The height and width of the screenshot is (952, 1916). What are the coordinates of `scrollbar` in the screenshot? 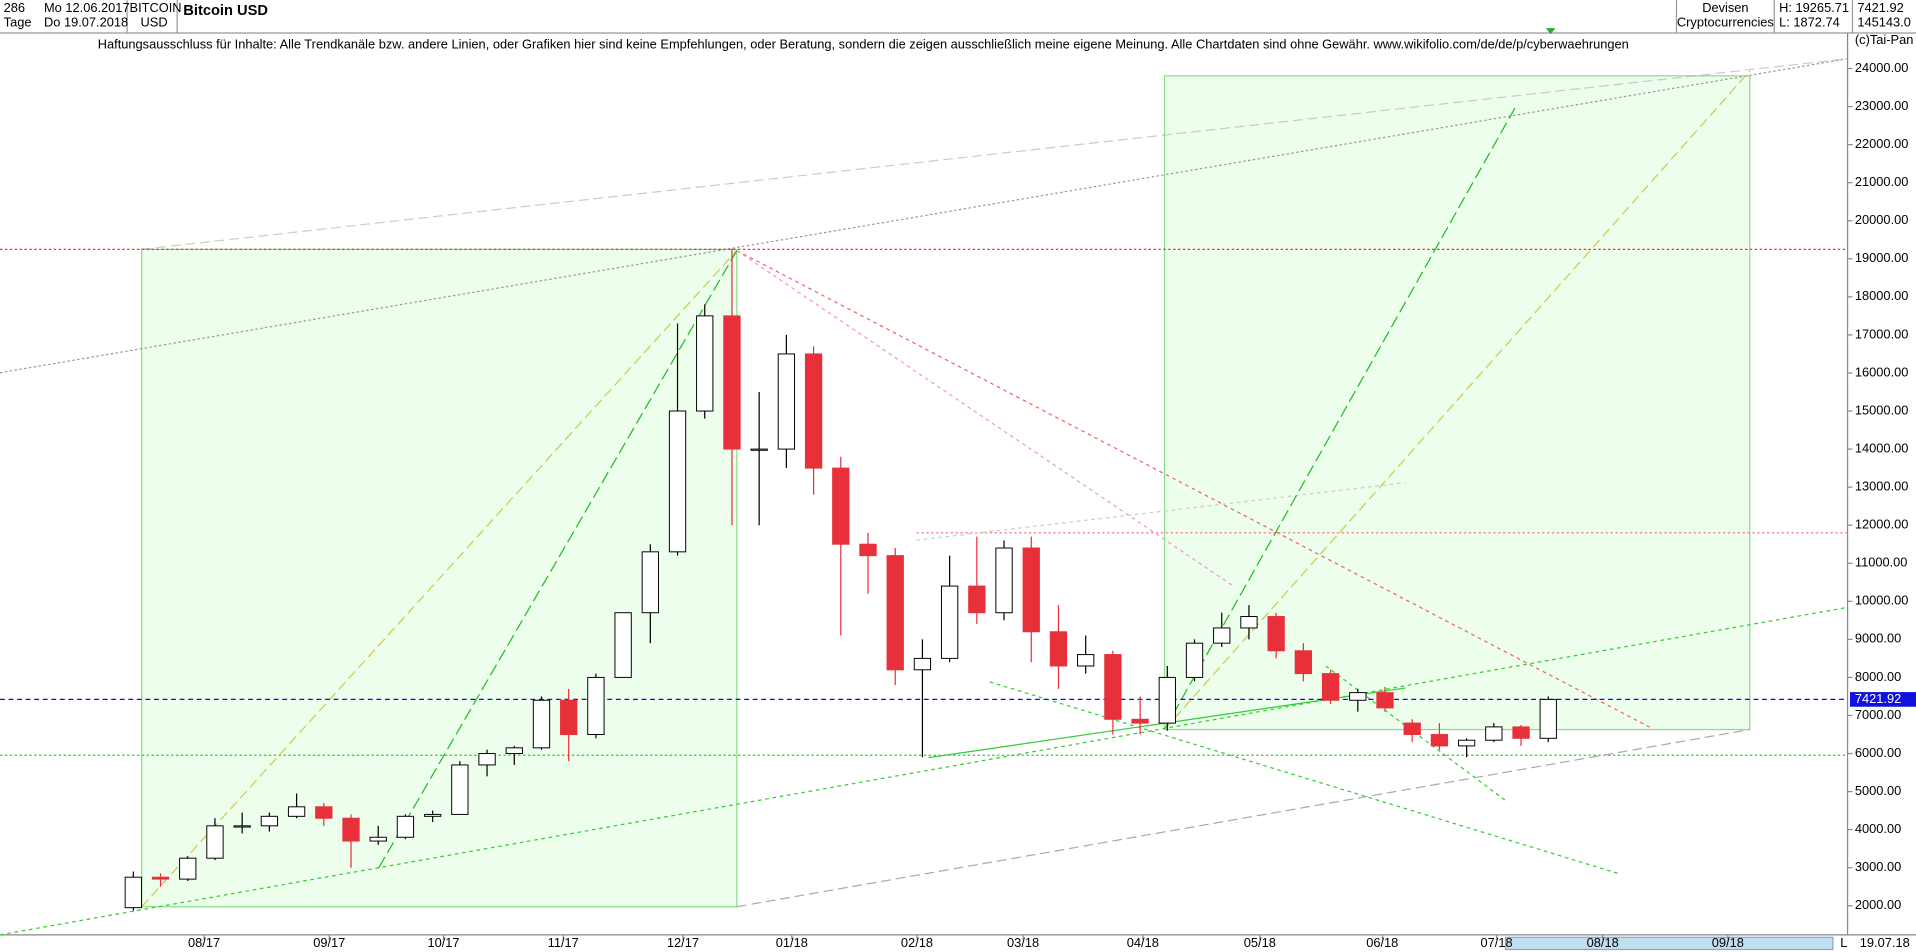 It's located at (1669, 943).